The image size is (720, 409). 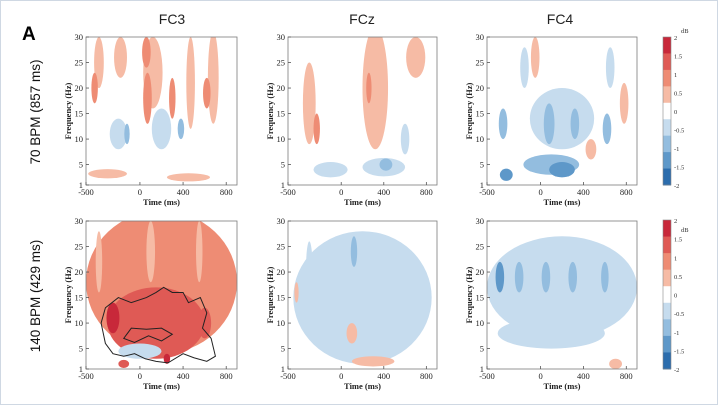 I want to click on colorbar-outline, so click(x=667, y=294).